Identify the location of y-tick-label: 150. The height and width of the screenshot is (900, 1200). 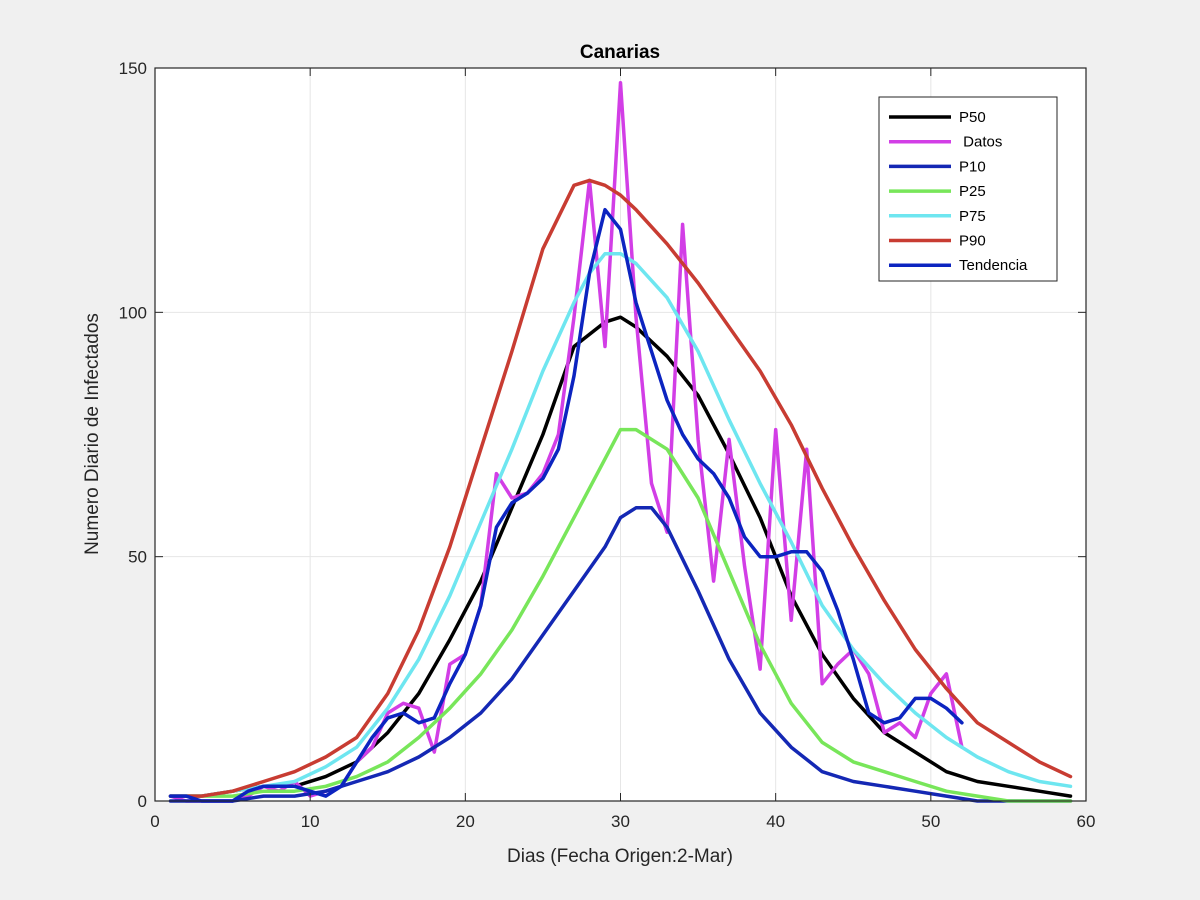
(133, 68).